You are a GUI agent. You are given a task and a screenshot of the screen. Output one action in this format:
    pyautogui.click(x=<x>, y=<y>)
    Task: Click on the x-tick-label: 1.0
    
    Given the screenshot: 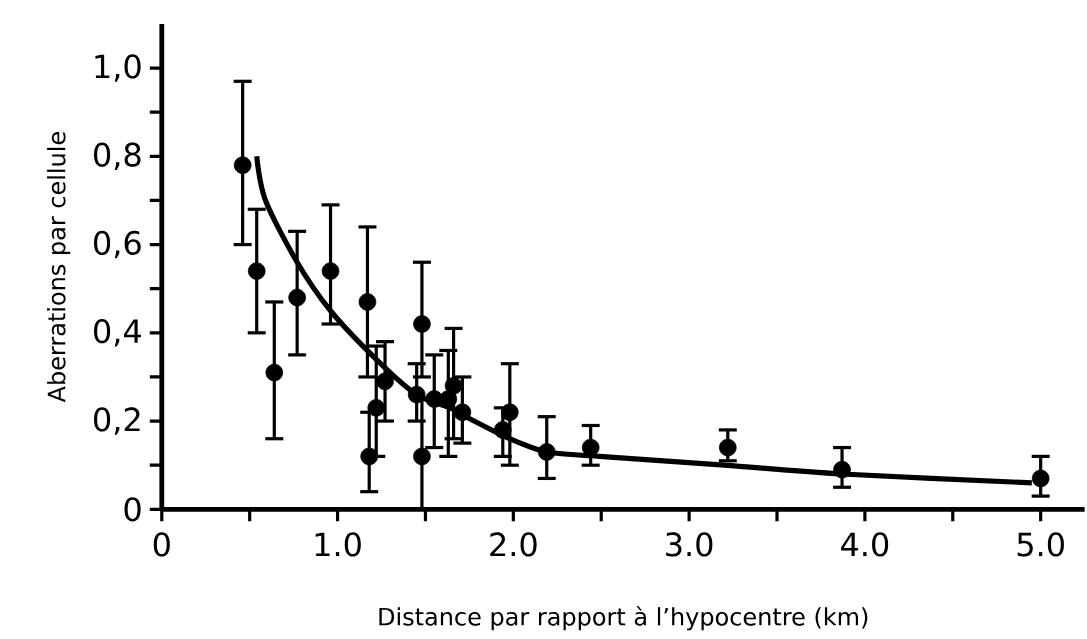 What is the action you would take?
    pyautogui.click(x=338, y=544)
    